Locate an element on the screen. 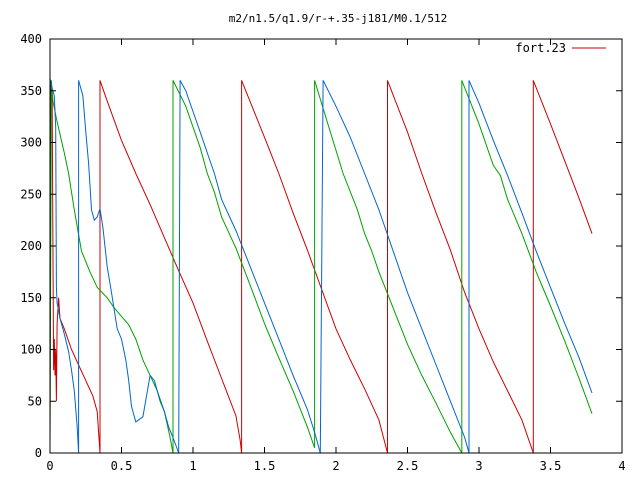 The height and width of the screenshot is (480, 640). legend: fort.23 is located at coordinates (560, 48).